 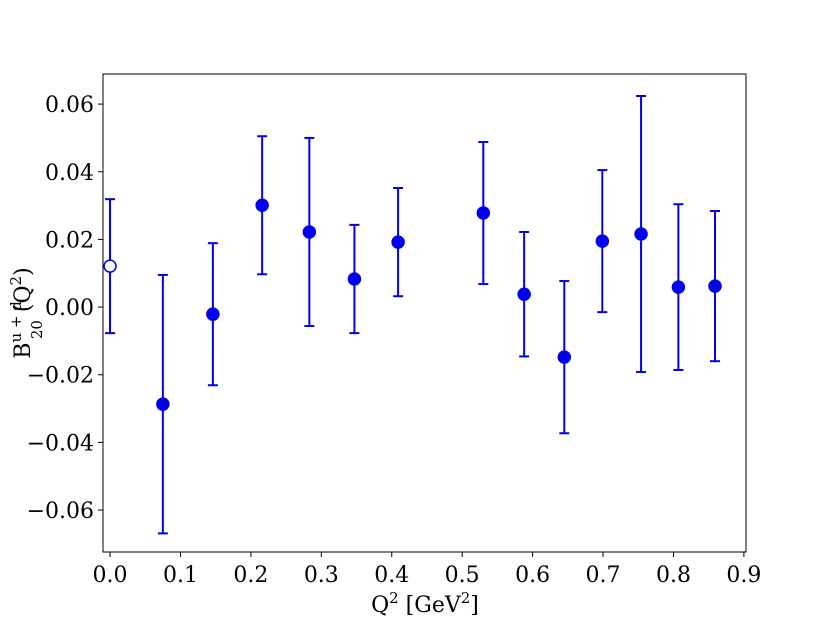 What do you see at coordinates (23, 351) in the screenshot?
I see `y-label-part: B` at bounding box center [23, 351].